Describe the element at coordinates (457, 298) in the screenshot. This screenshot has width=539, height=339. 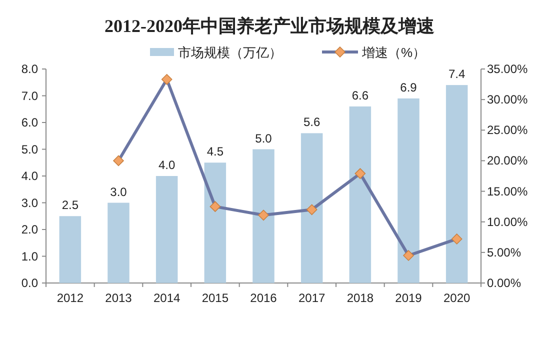
I see `x-tick-label: 2020` at that location.